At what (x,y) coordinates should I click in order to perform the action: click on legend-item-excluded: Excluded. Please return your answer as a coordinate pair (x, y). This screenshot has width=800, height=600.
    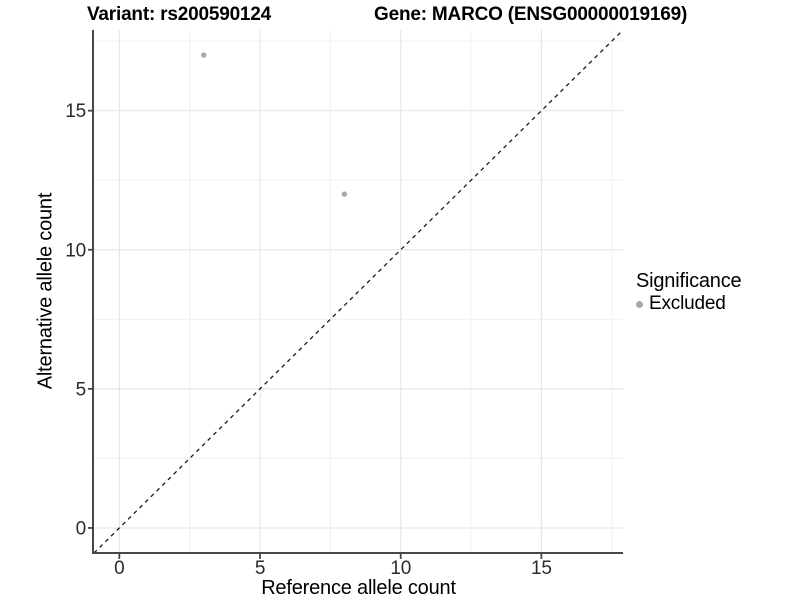
    Looking at the image, I should click on (688, 304).